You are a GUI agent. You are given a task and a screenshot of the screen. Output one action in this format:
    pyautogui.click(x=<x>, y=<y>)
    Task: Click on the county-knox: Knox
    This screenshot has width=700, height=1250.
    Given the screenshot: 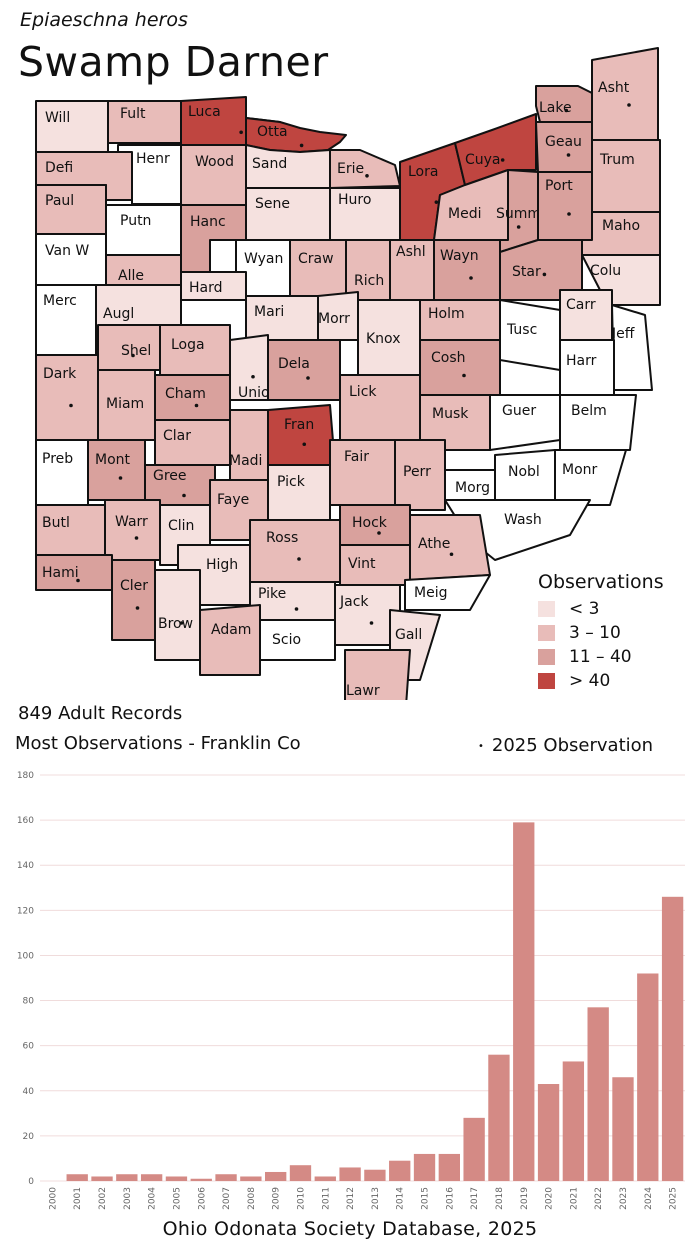 What is the action you would take?
    pyautogui.click(x=389, y=340)
    